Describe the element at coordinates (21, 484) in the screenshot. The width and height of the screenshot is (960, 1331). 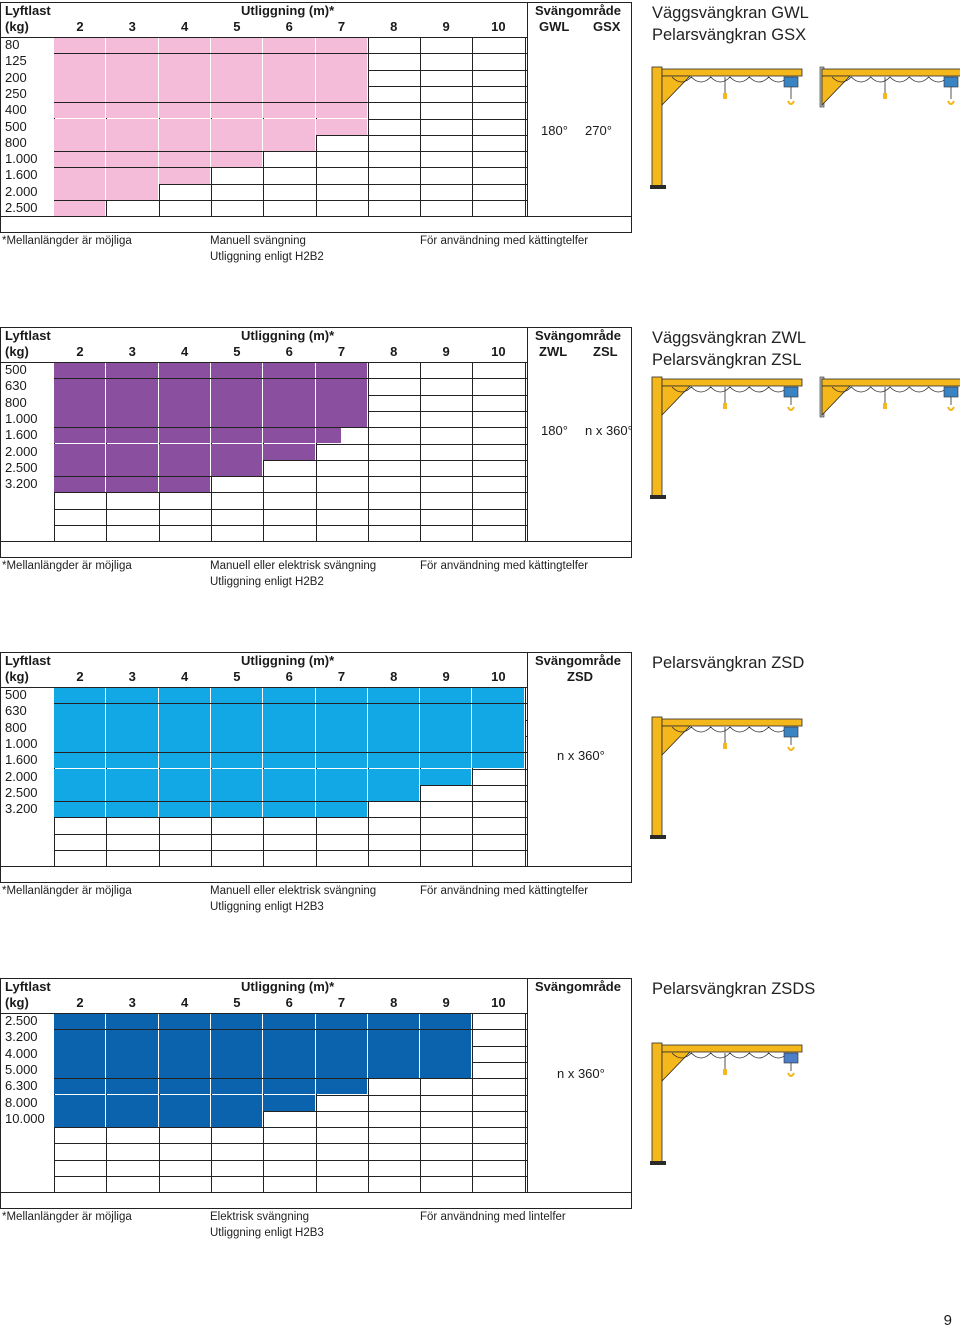
I see `load-row-label: 3.200` at that location.